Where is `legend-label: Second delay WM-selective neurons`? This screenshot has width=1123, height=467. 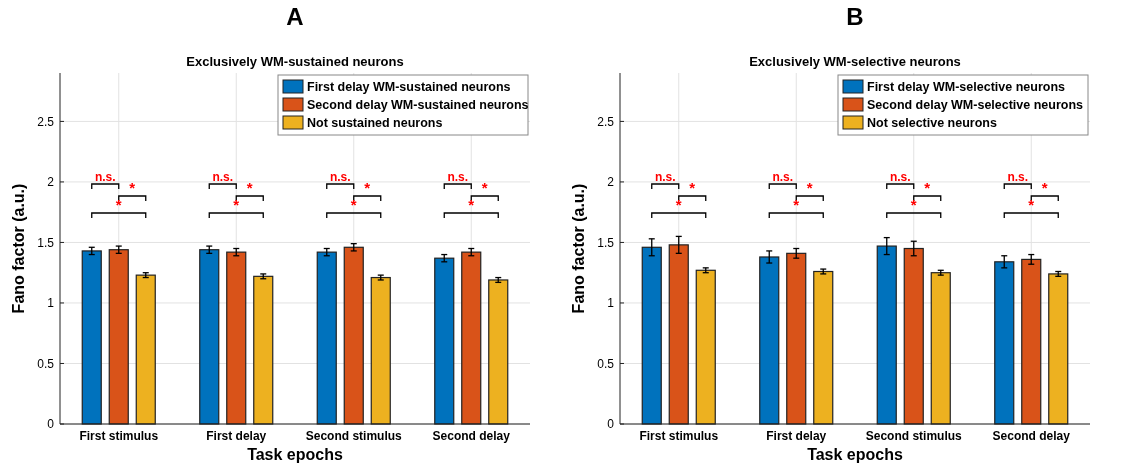
legend-label: Second delay WM-selective neurons is located at coordinates (975, 105).